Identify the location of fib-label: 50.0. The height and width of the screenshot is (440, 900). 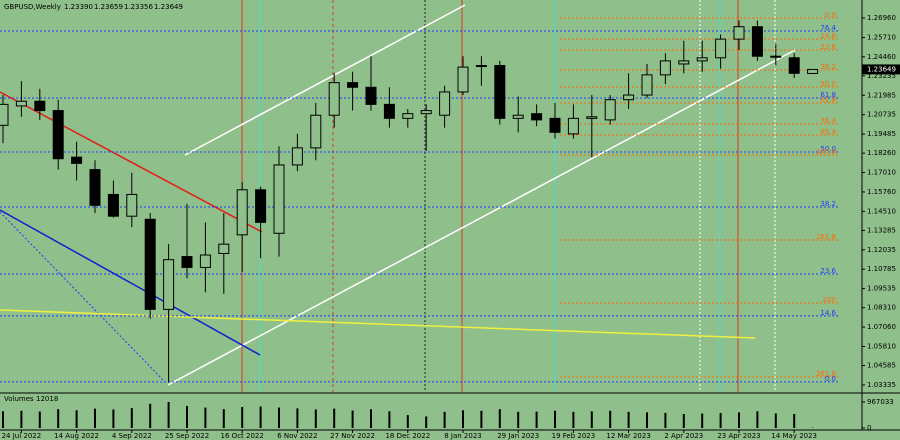
(828, 84).